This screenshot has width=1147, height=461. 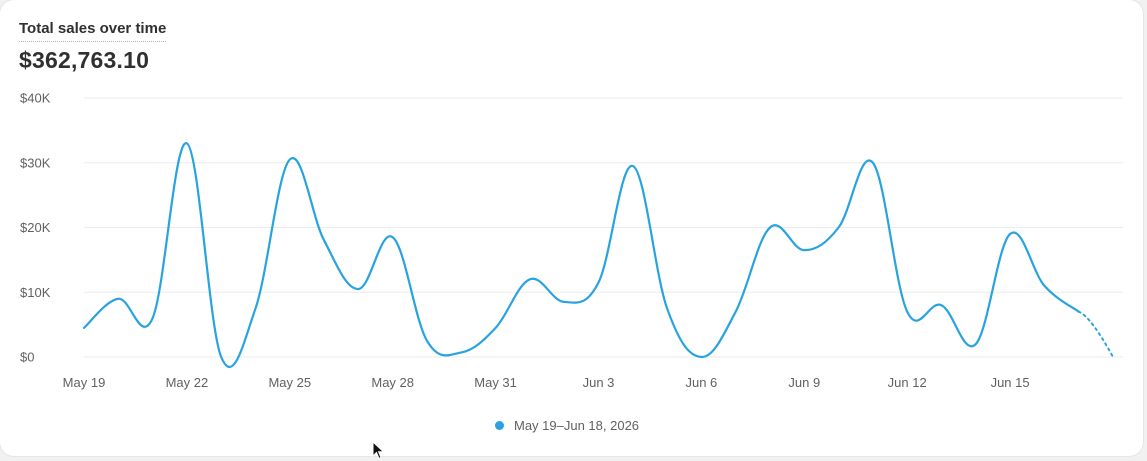 I want to click on x-tick-label: May 22, so click(x=187, y=382).